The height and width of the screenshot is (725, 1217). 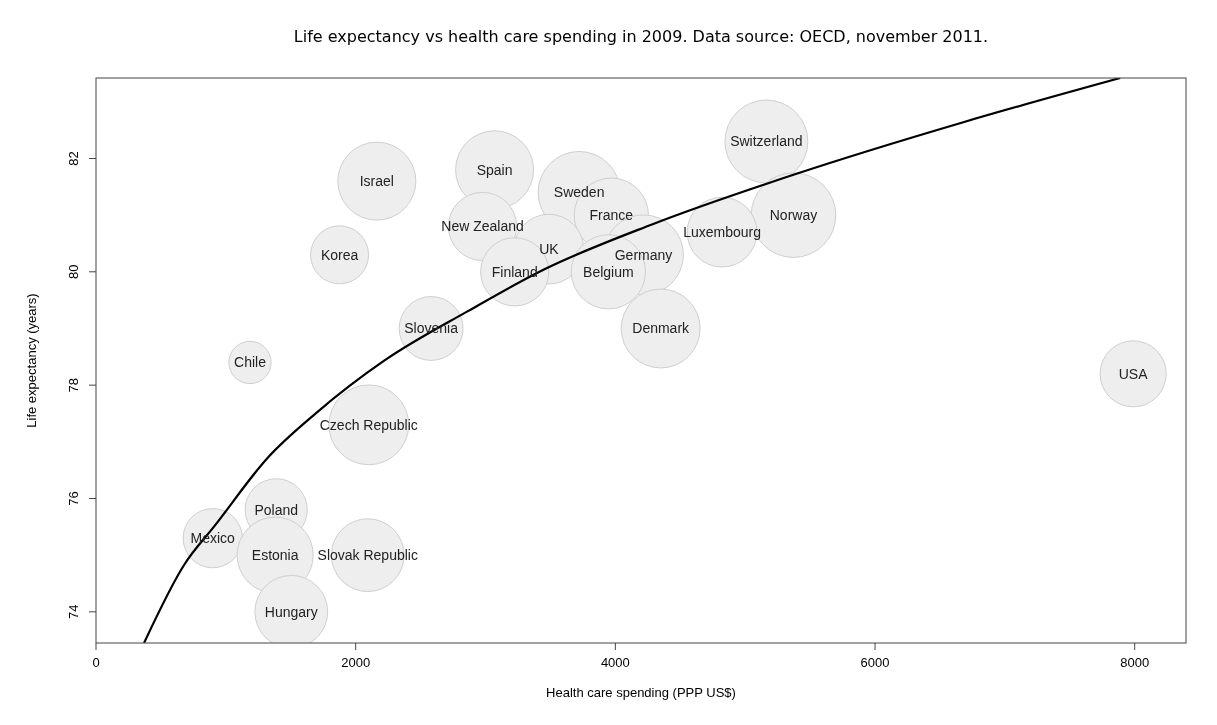 What do you see at coordinates (641, 692) in the screenshot?
I see `x-axis-title: Health care spending (PPP US$)` at bounding box center [641, 692].